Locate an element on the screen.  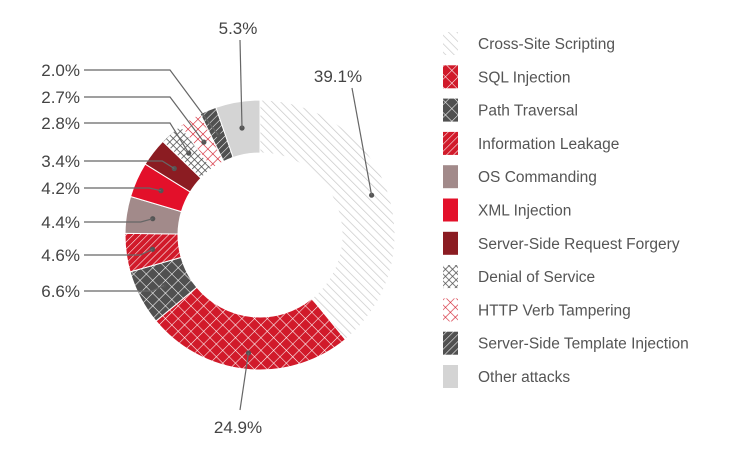
leader-dot-information-leakage is located at coordinates (152, 249).